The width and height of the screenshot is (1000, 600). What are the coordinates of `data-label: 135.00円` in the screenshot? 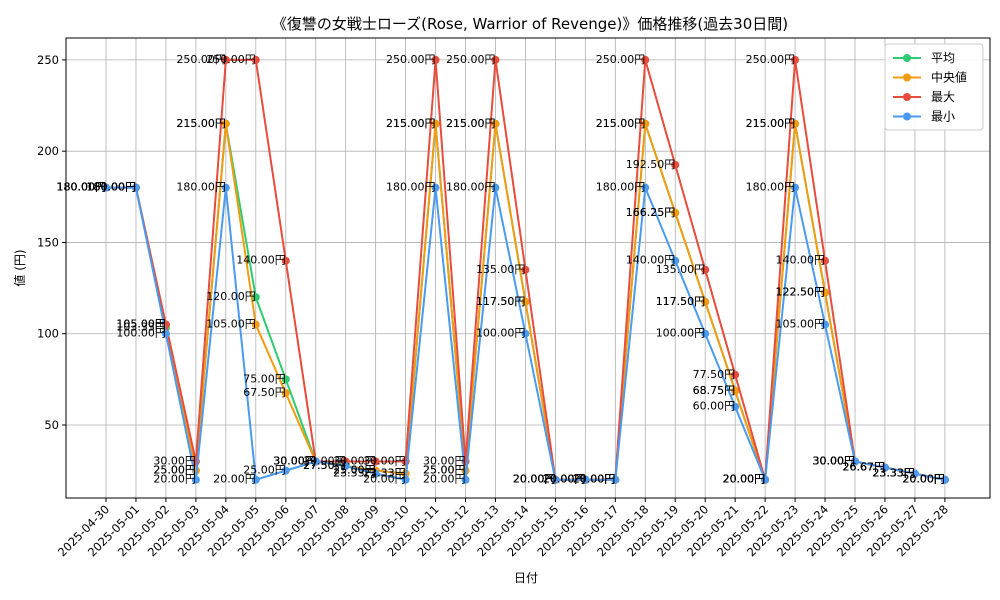 It's located at (501, 269).